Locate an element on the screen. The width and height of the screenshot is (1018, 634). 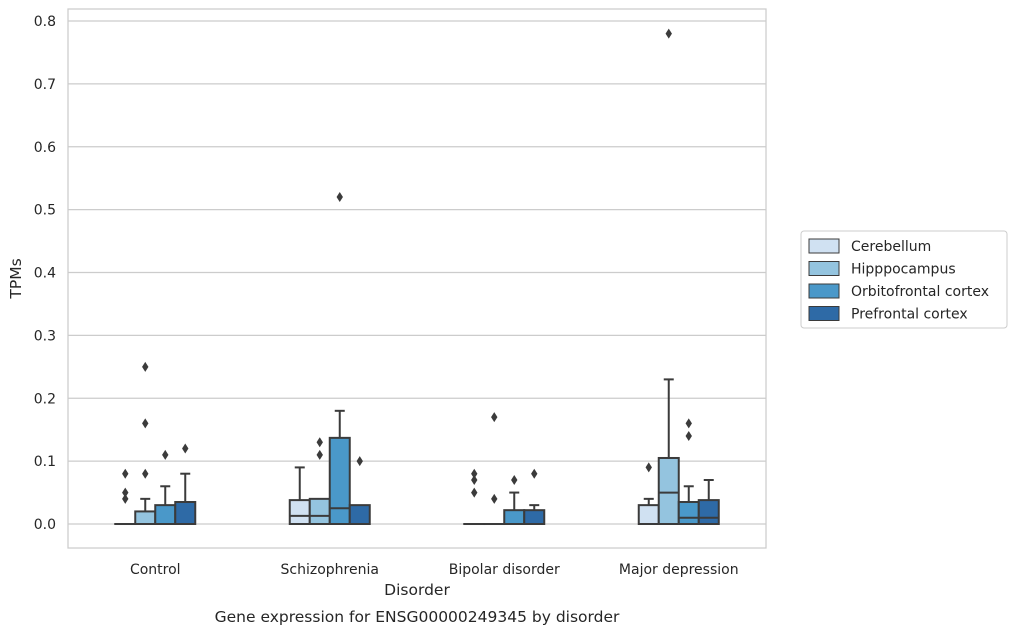
legend-frame is located at coordinates (904, 279).